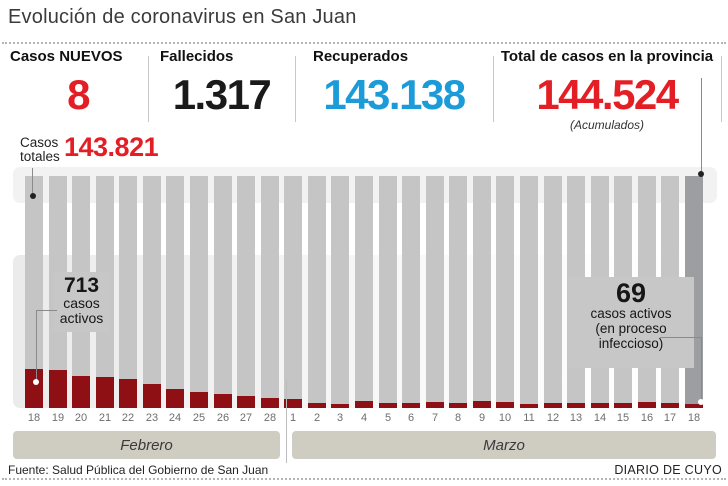 The image size is (728, 486). I want to click on bar-total-cases: 4, so click(364, 300).